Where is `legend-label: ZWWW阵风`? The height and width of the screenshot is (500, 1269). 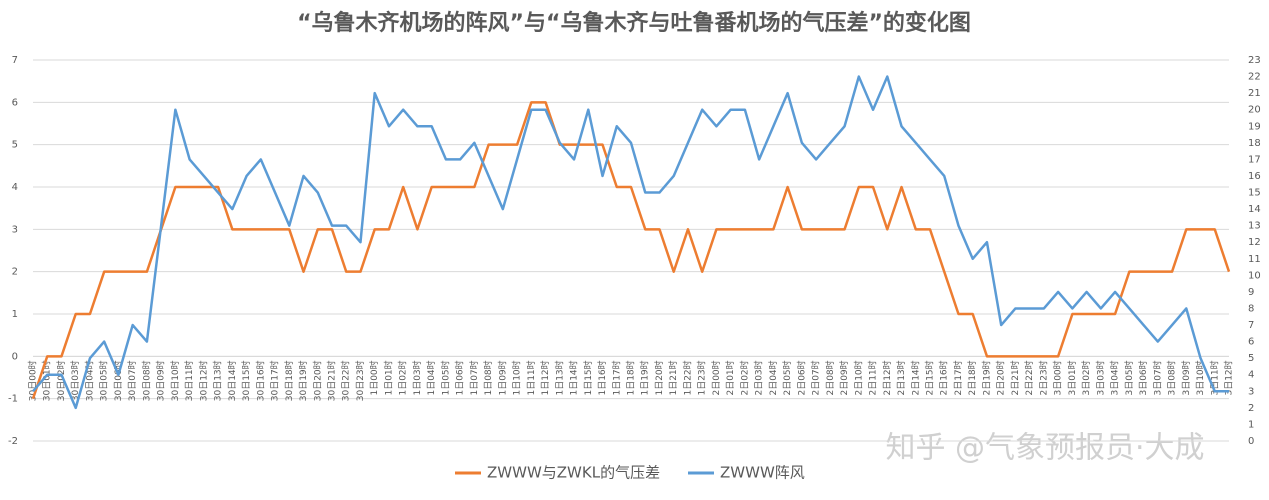 legend-label: ZWWW阵风 is located at coordinates (762, 473).